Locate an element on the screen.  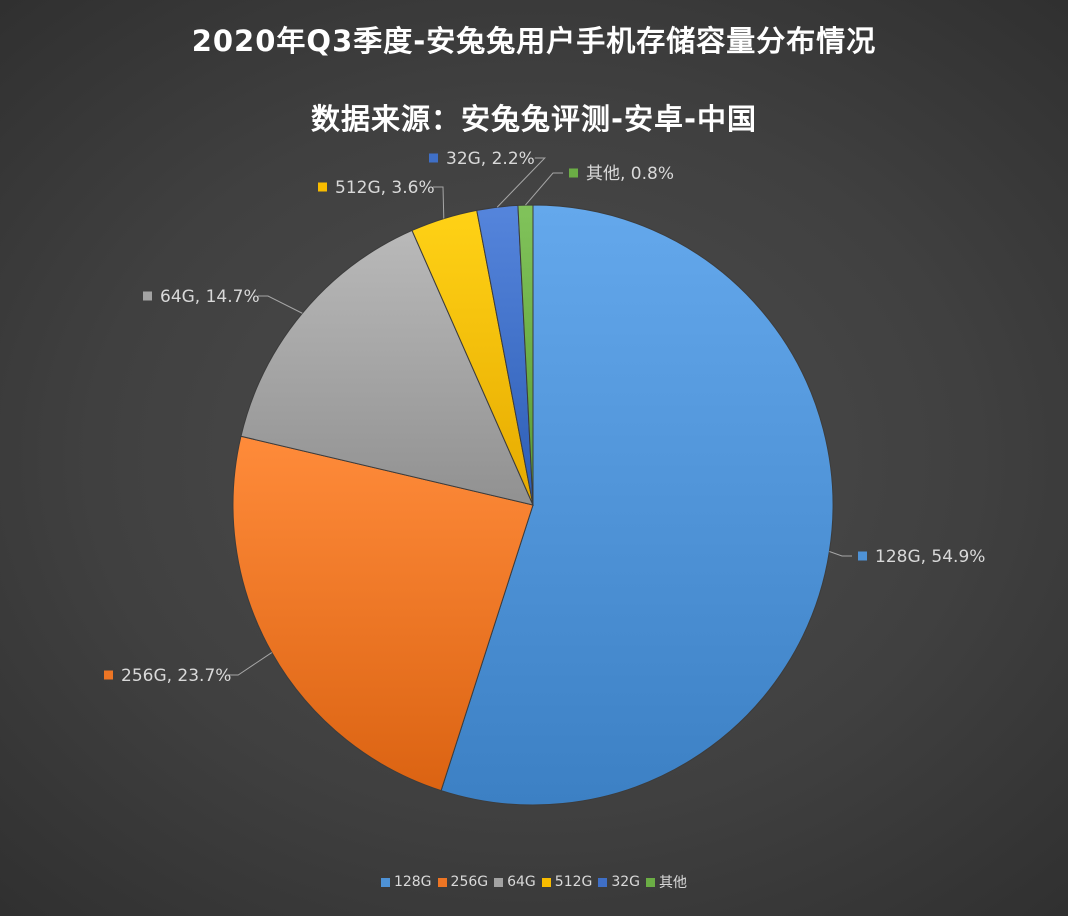
leader-line-512G is located at coordinates (439, 202).